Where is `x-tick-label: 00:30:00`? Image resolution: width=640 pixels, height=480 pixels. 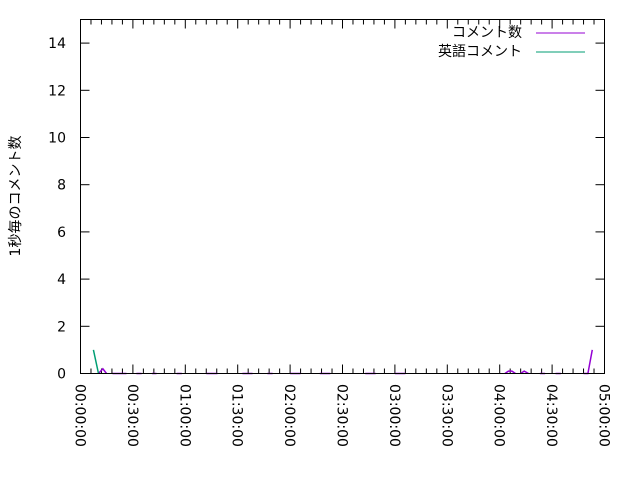
x-tick-label: 00:30:00 is located at coordinates (132, 415).